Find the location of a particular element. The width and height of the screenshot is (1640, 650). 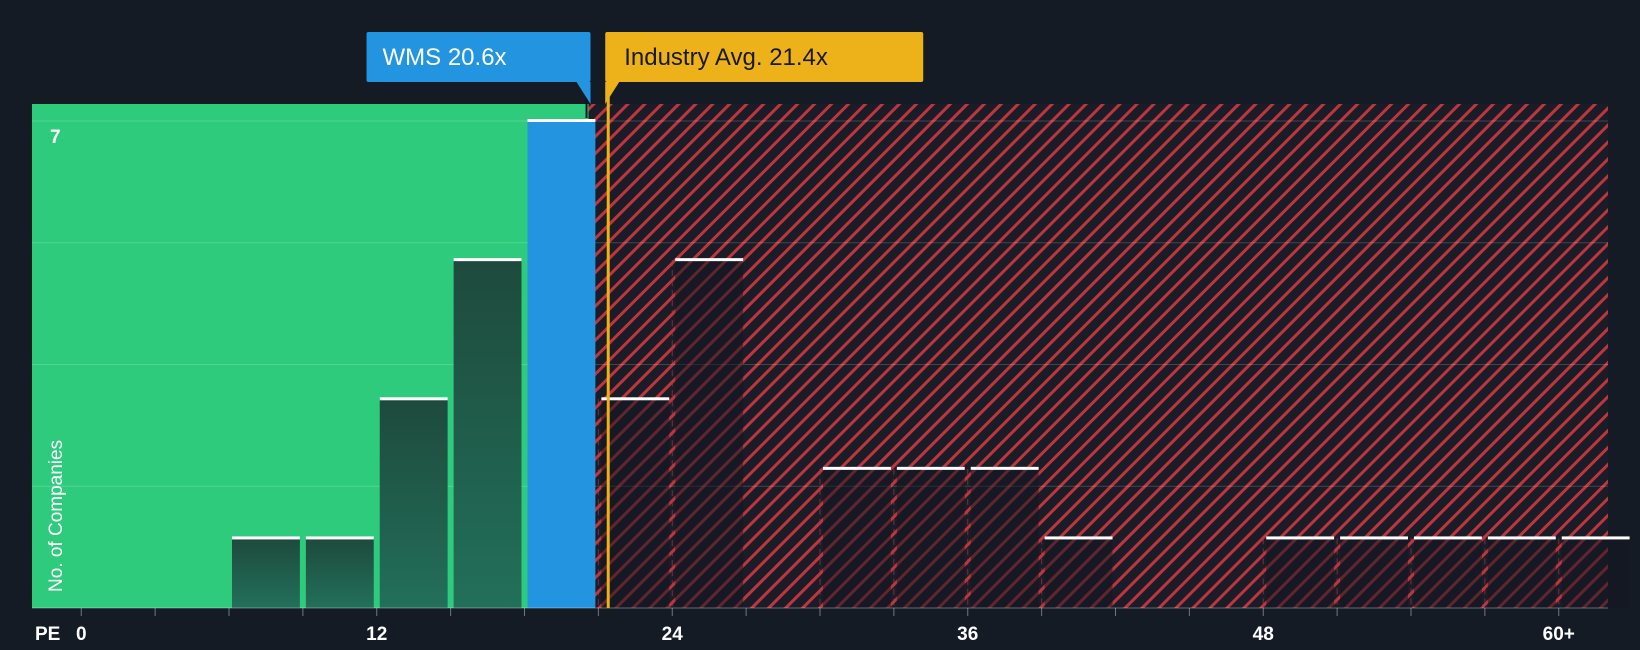

industry-avg-label-box is located at coordinates (764, 57).